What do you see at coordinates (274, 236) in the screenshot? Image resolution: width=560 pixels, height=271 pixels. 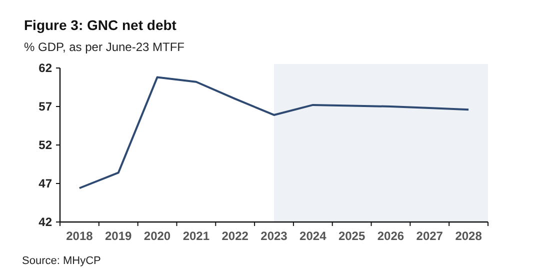 I see `x-tick-label: 2023` at bounding box center [274, 236].